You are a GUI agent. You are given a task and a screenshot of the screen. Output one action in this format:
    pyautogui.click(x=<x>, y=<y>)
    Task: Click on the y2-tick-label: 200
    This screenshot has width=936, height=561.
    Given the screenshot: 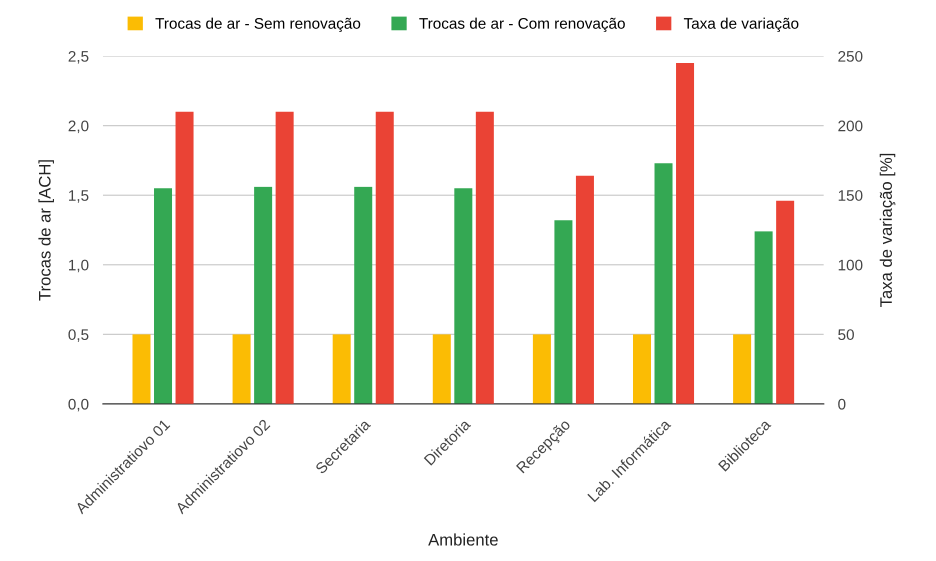 What is the action you would take?
    pyautogui.click(x=850, y=126)
    